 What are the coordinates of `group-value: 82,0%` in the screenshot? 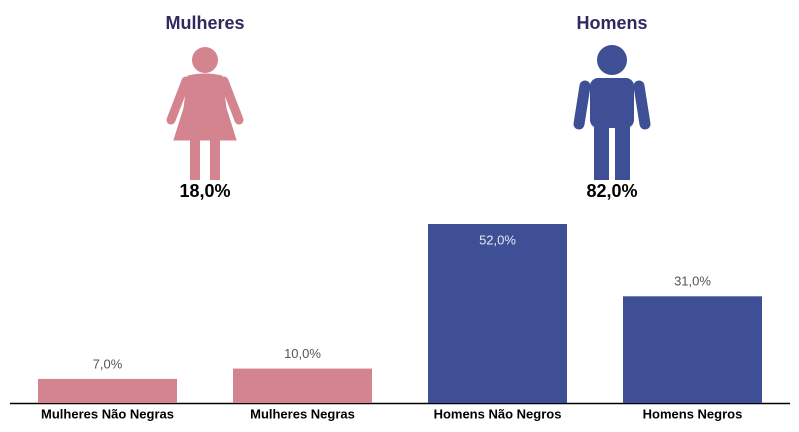 It's located at (611, 191).